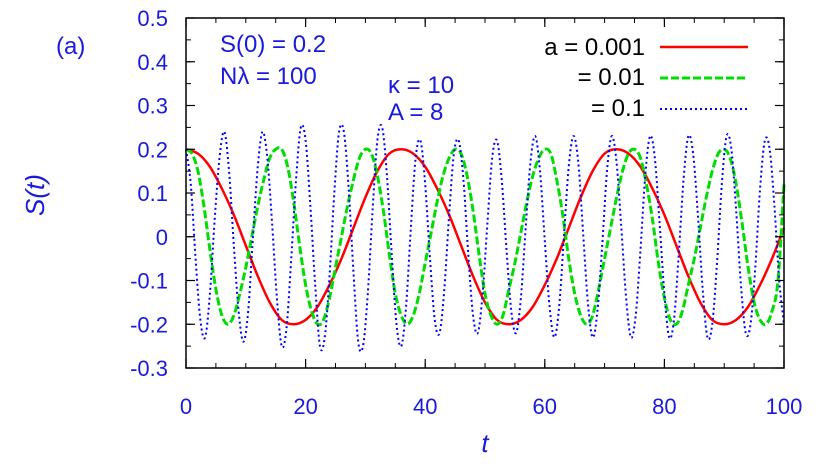  Describe the element at coordinates (186, 406) in the screenshot. I see `x-tick-label: 0` at that location.